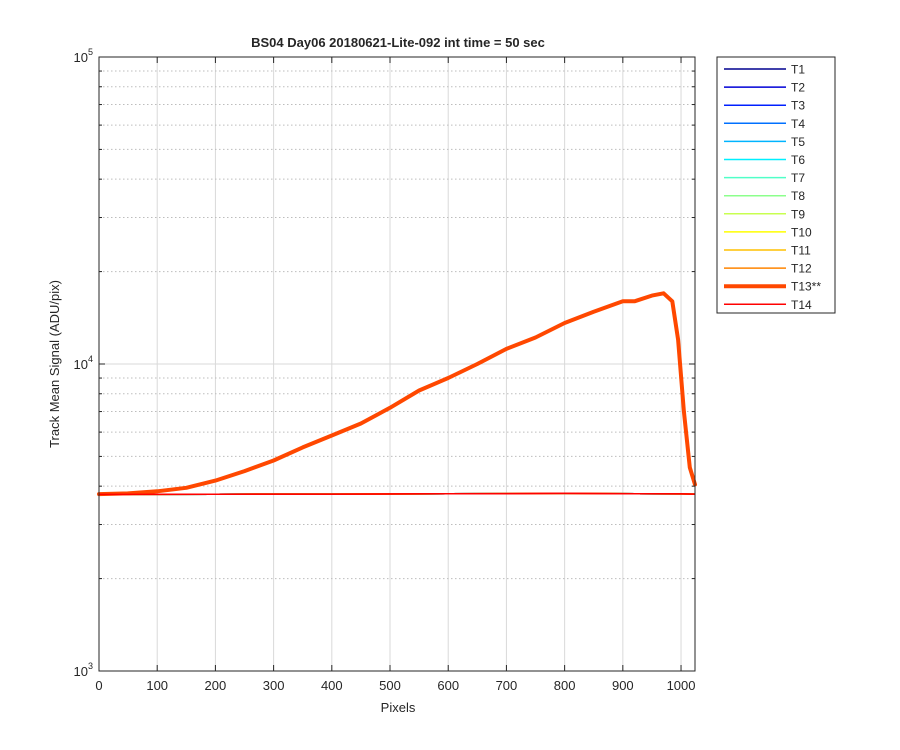 The height and width of the screenshot is (750, 900). What do you see at coordinates (798, 142) in the screenshot?
I see `legend-label: T5` at bounding box center [798, 142].